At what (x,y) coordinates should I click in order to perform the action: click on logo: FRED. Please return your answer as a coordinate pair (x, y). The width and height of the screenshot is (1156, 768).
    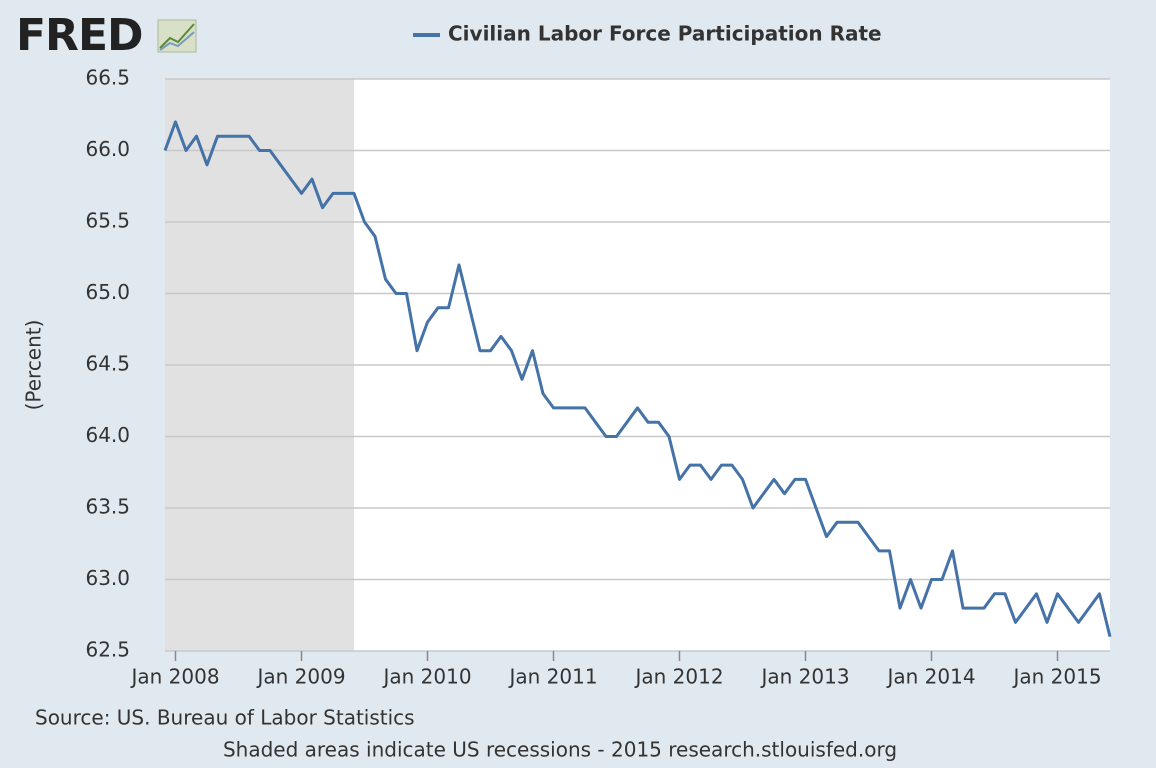
    Looking at the image, I should click on (79, 35).